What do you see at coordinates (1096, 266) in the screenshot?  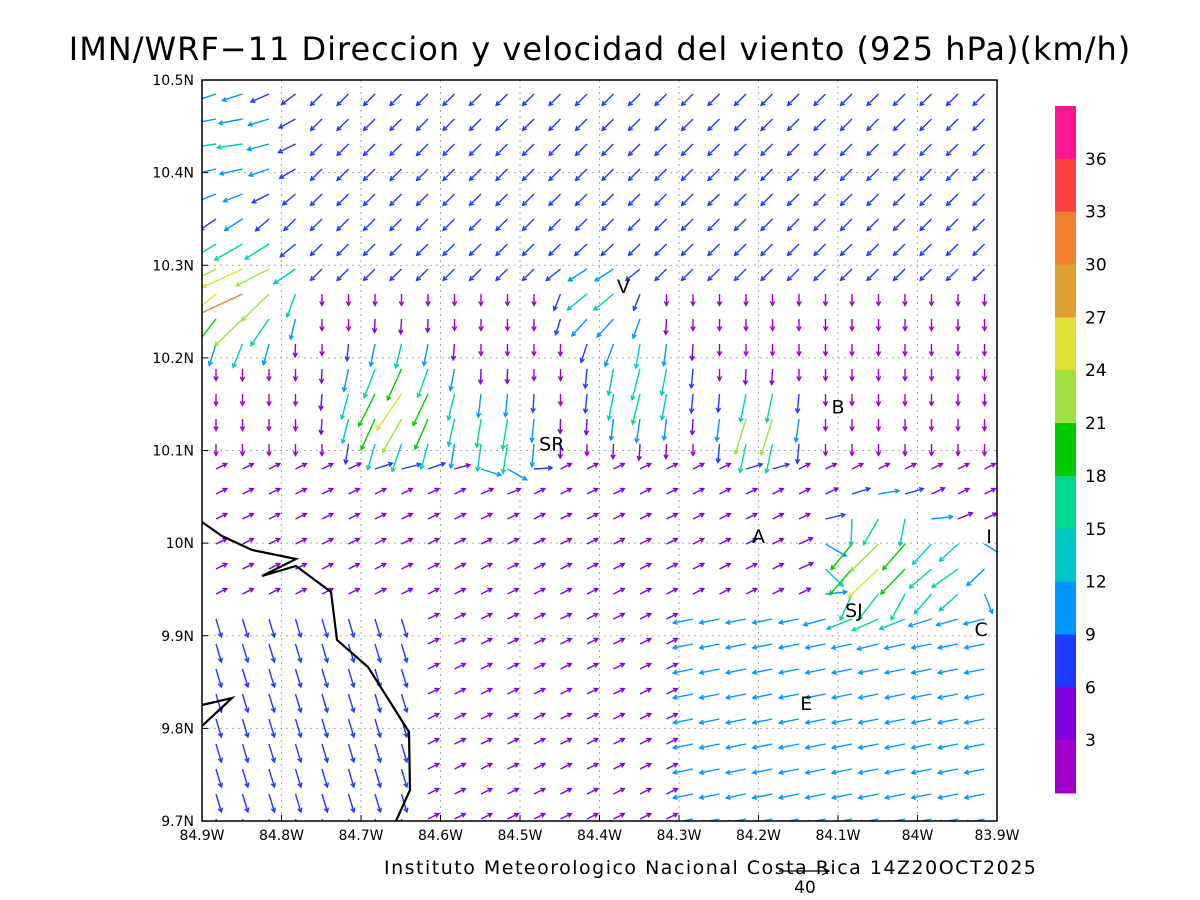 I see `colorbar-label: 30` at bounding box center [1096, 266].